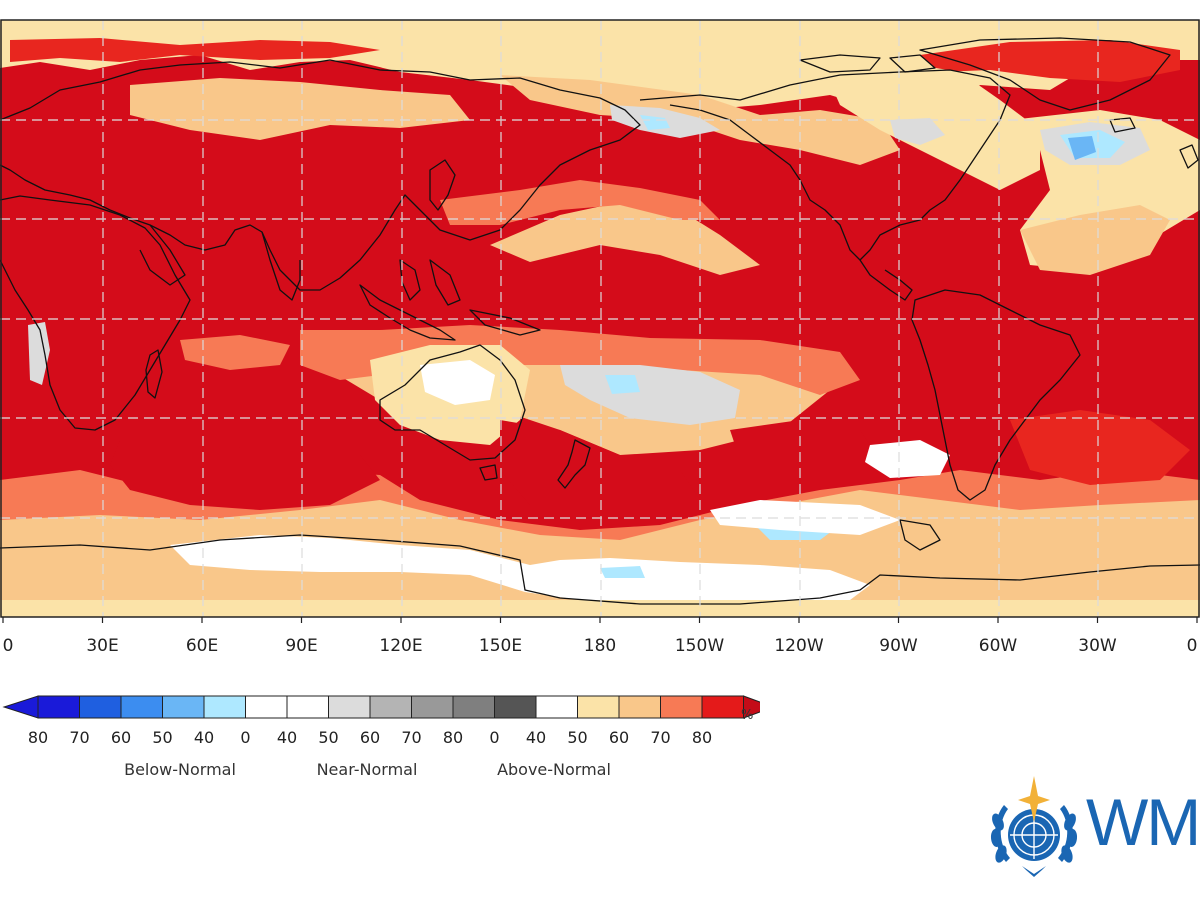  Describe the element at coordinates (300, 109) in the screenshot. I see `region-eurasia-peach` at that location.